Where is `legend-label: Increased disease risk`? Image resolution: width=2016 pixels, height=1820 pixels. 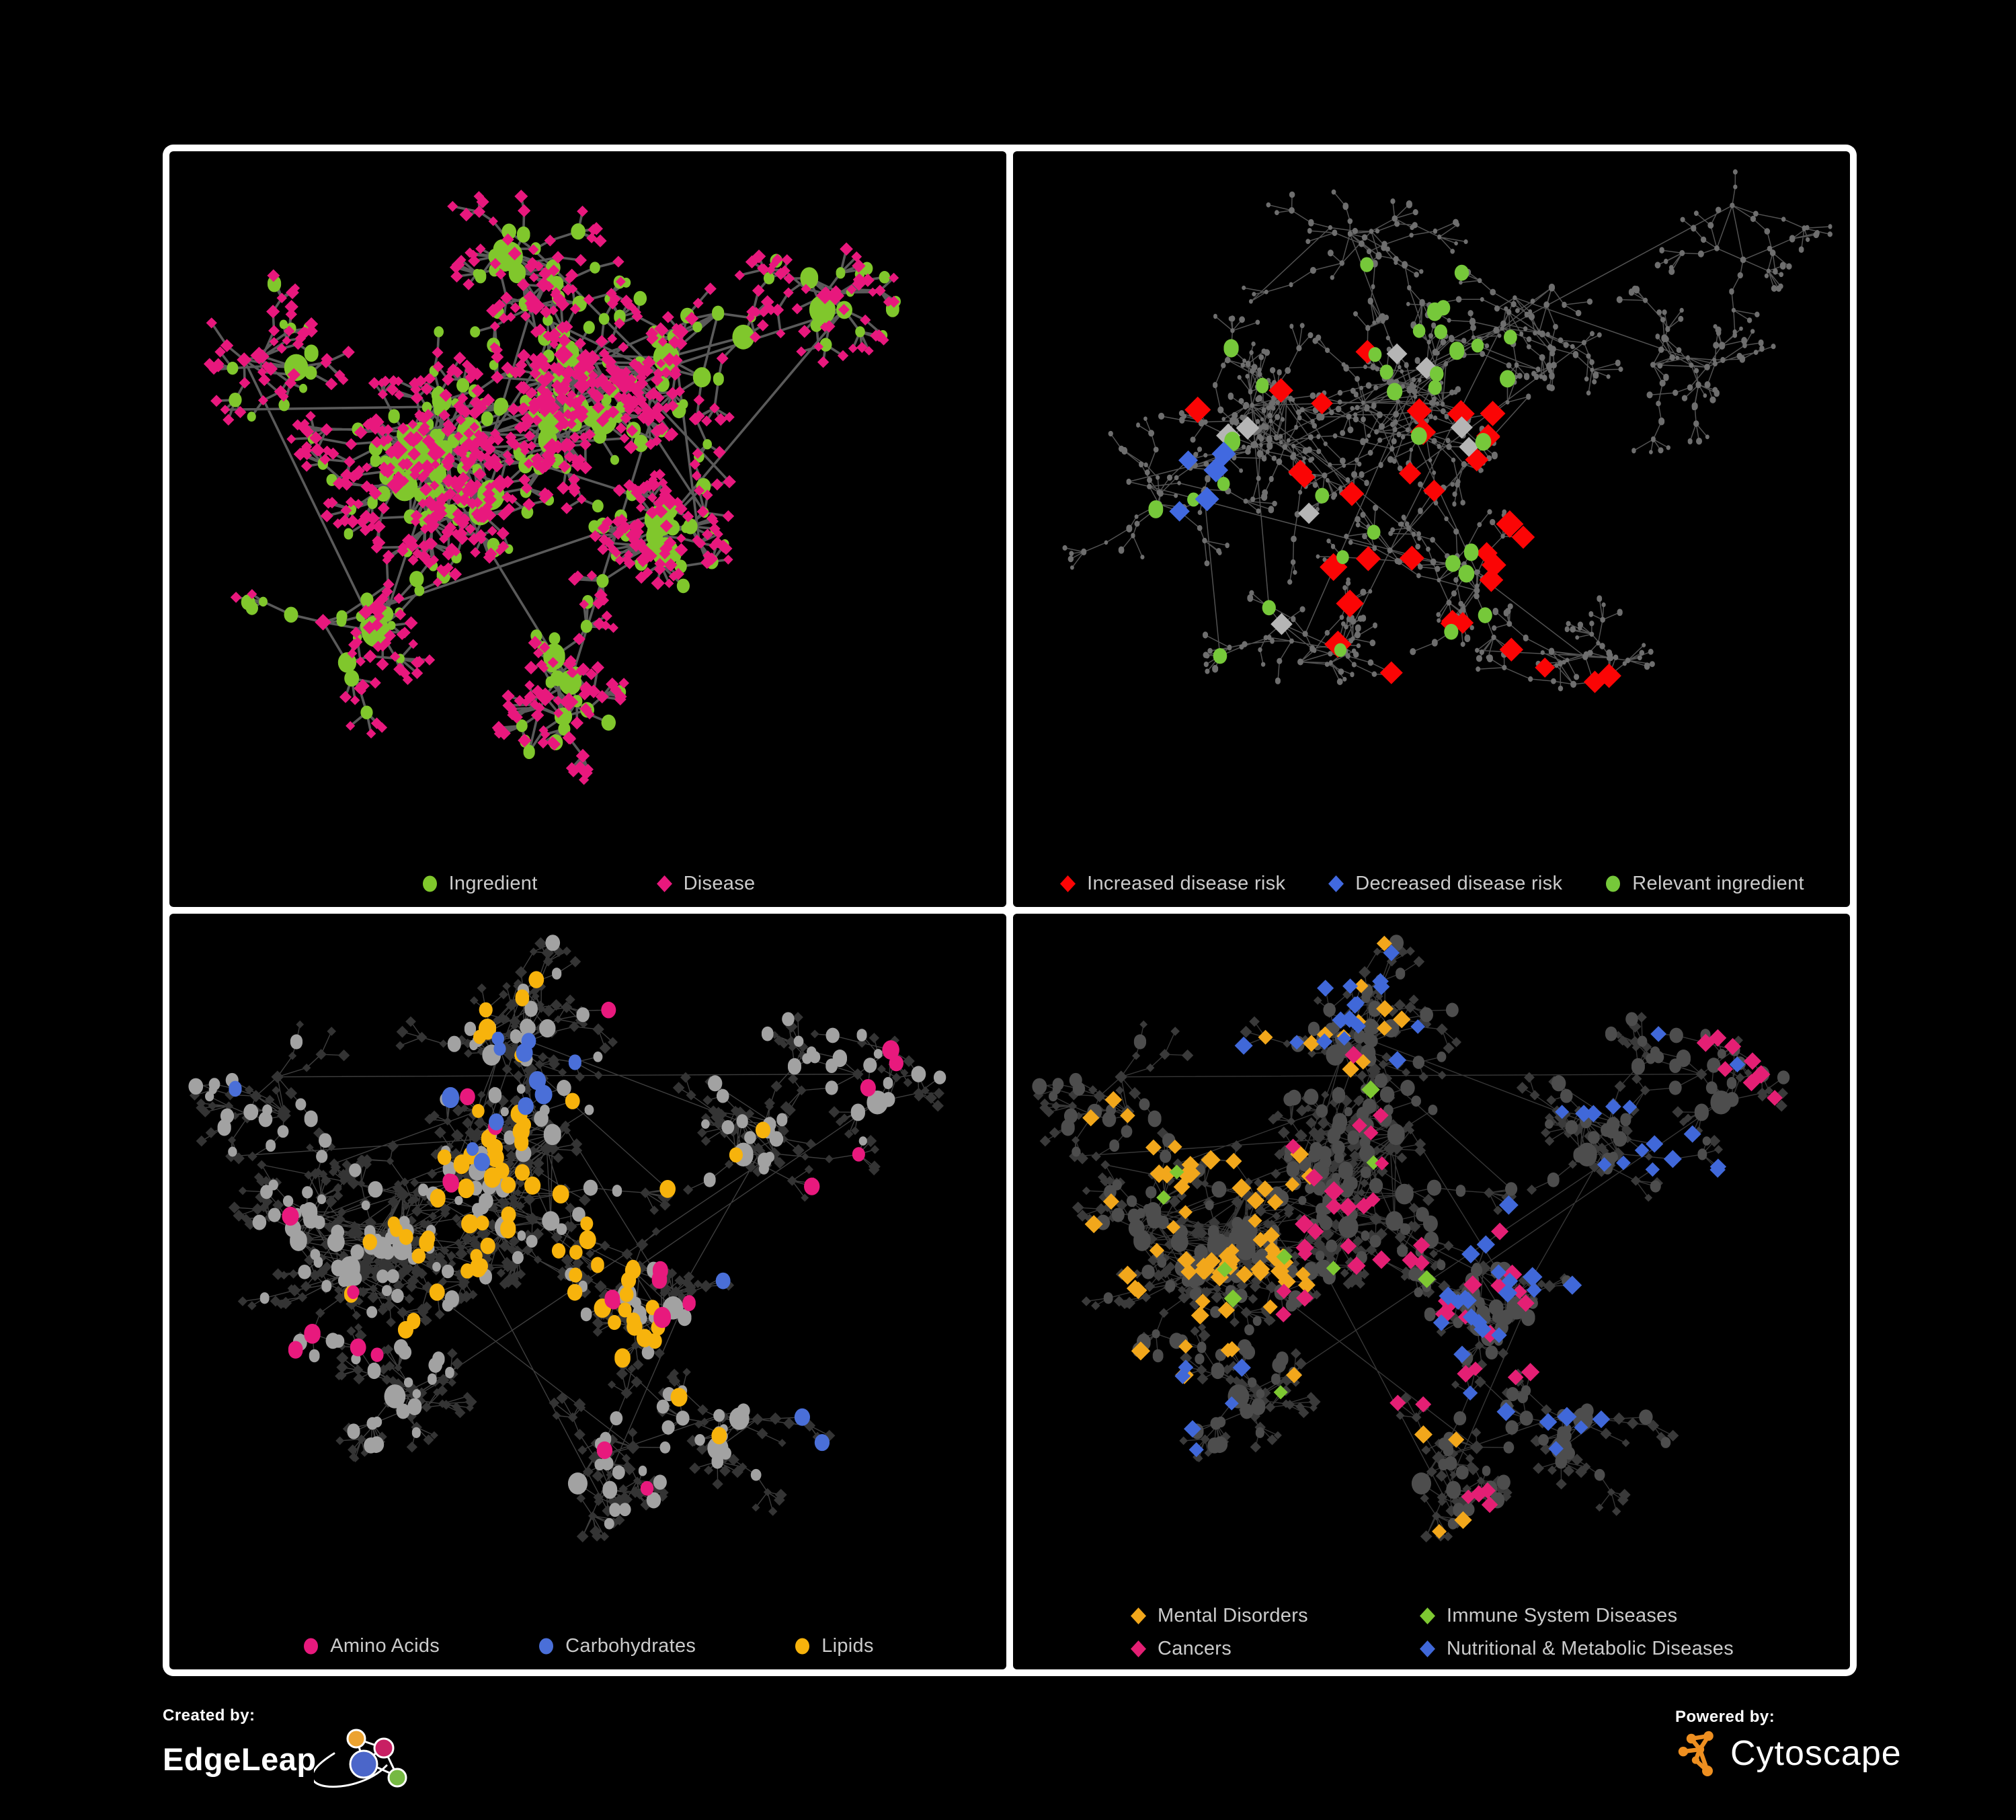 legend-label: Increased disease risk is located at coordinates (1186, 883).